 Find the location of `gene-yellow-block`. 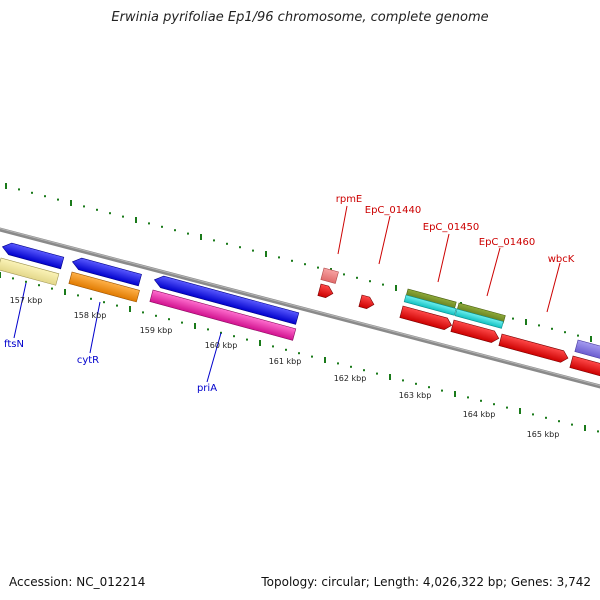

gene-yellow-block is located at coordinates (30, 271).